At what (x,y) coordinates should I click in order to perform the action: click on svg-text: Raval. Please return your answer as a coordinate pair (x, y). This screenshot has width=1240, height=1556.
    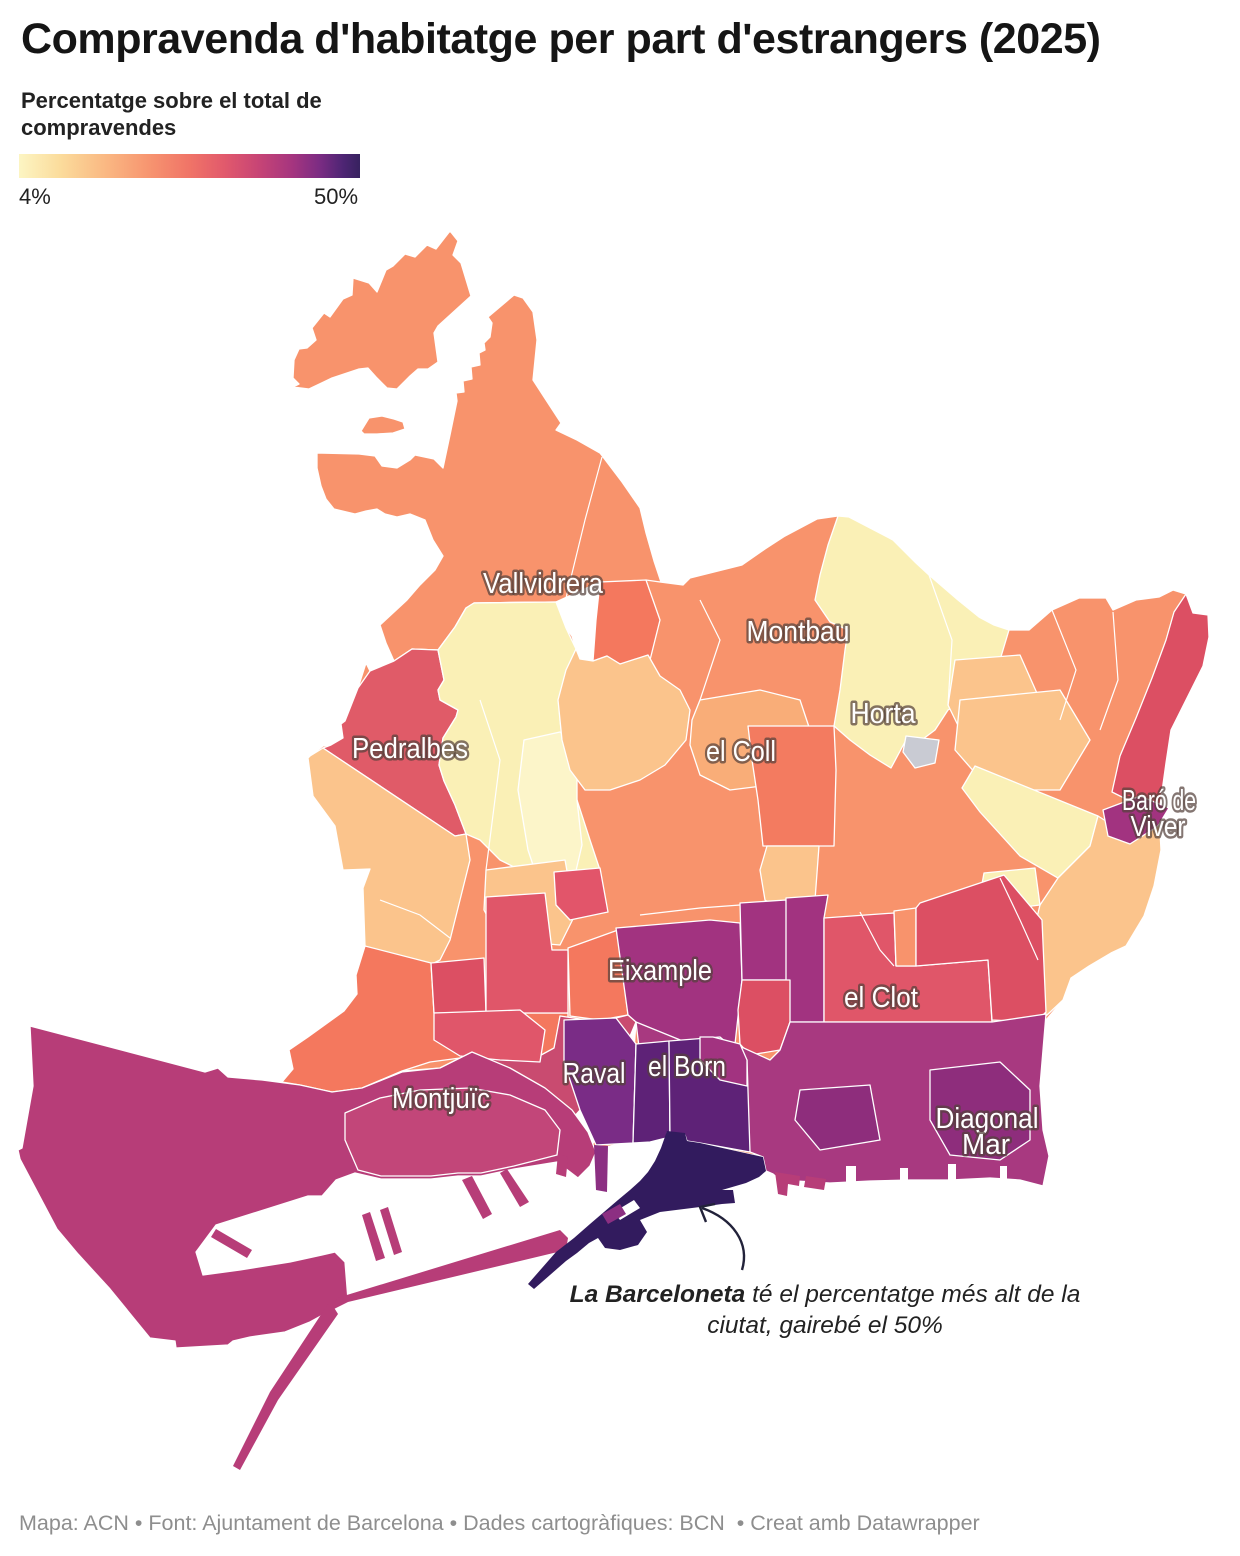
    Looking at the image, I should click on (594, 1074).